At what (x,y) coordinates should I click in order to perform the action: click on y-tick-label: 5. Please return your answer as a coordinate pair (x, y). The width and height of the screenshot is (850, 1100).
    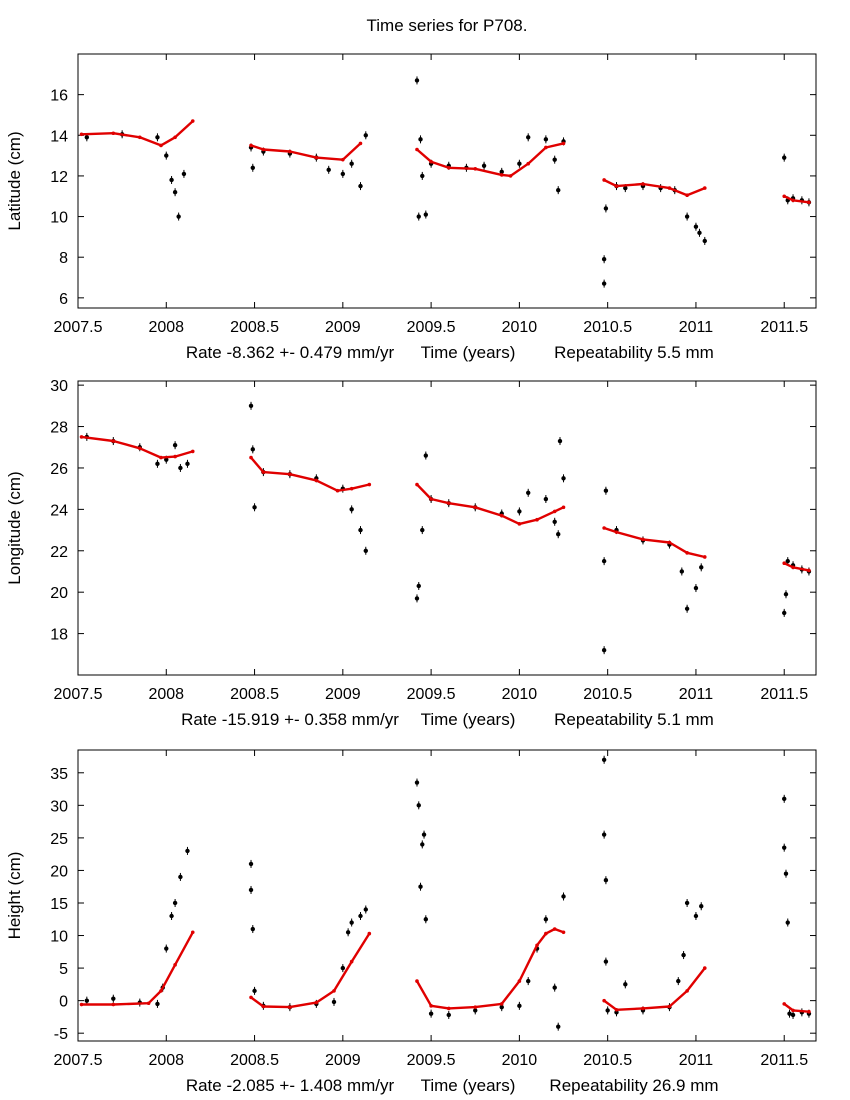
    Looking at the image, I should click on (63, 969).